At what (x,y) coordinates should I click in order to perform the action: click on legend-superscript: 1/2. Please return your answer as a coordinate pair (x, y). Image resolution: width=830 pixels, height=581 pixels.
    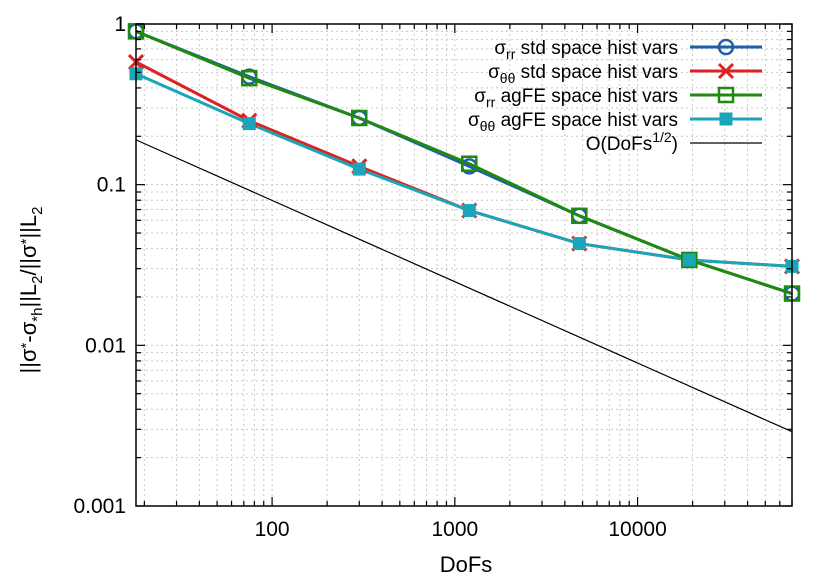
    Looking at the image, I should click on (662, 137).